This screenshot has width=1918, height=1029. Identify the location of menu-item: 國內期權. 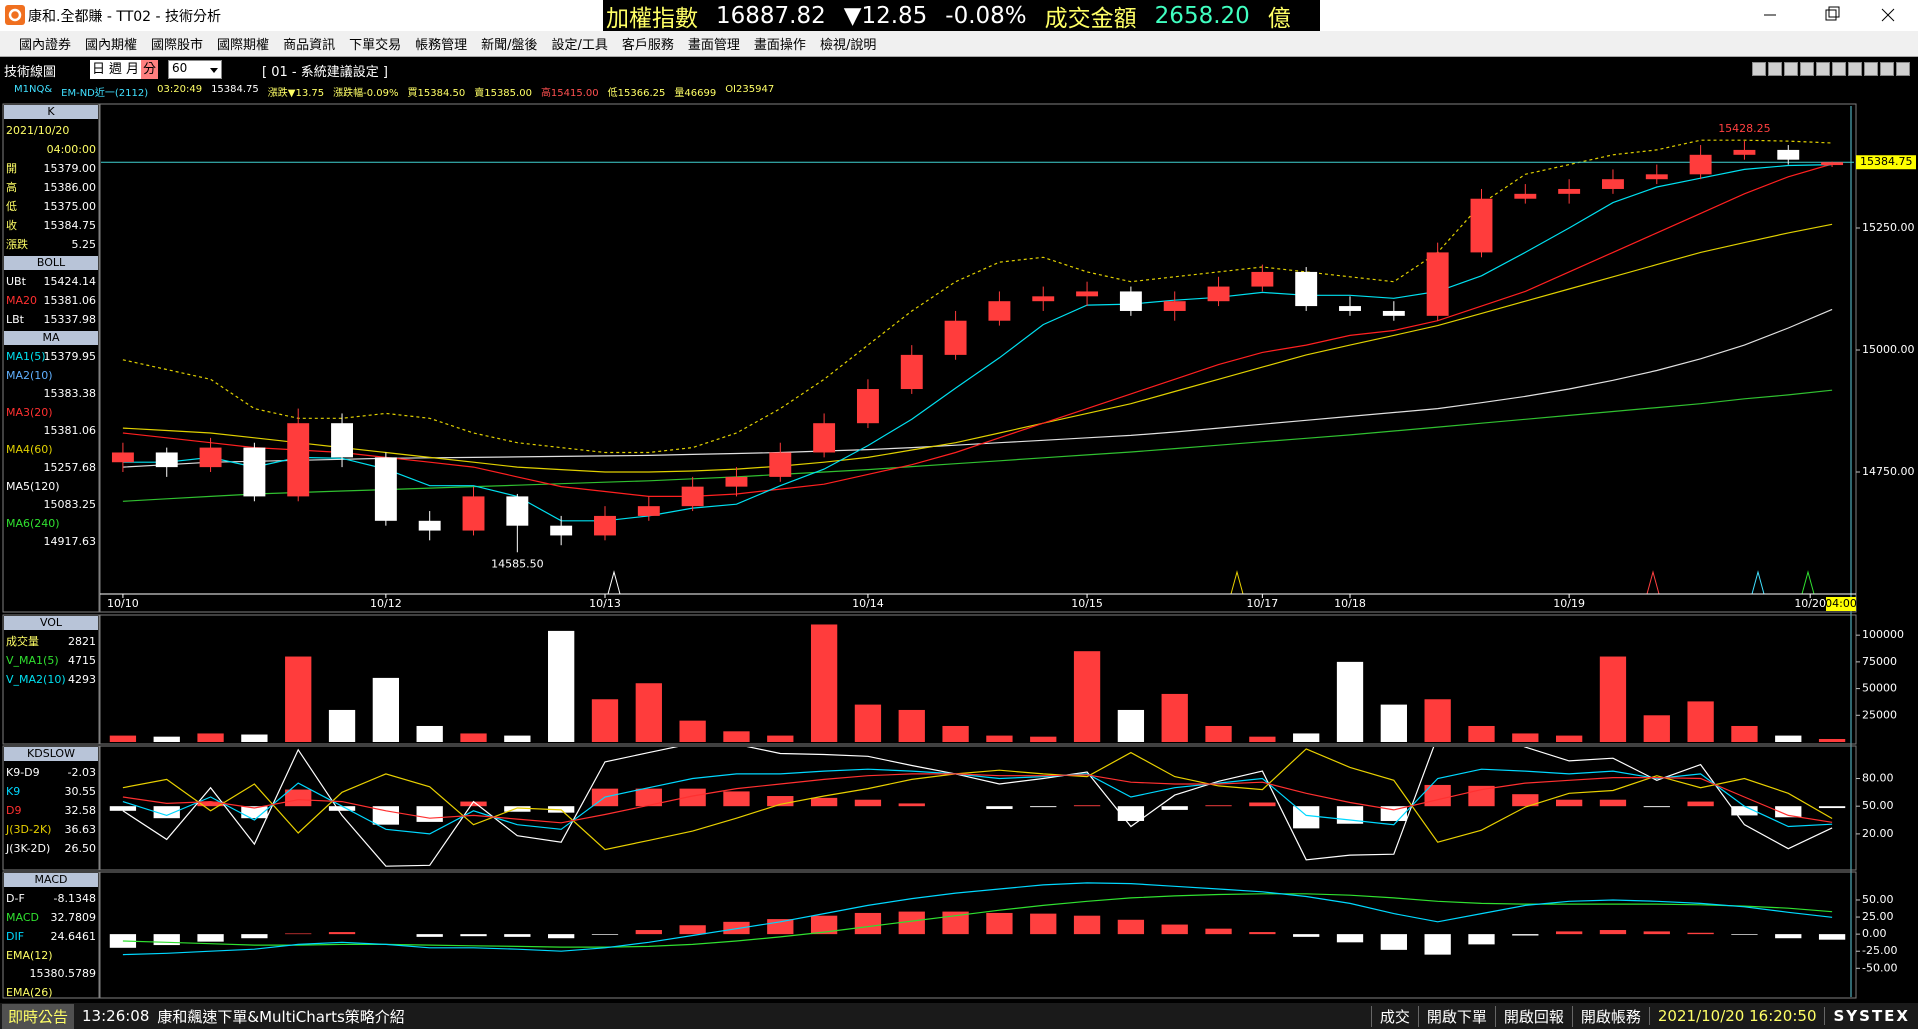
(111, 45).